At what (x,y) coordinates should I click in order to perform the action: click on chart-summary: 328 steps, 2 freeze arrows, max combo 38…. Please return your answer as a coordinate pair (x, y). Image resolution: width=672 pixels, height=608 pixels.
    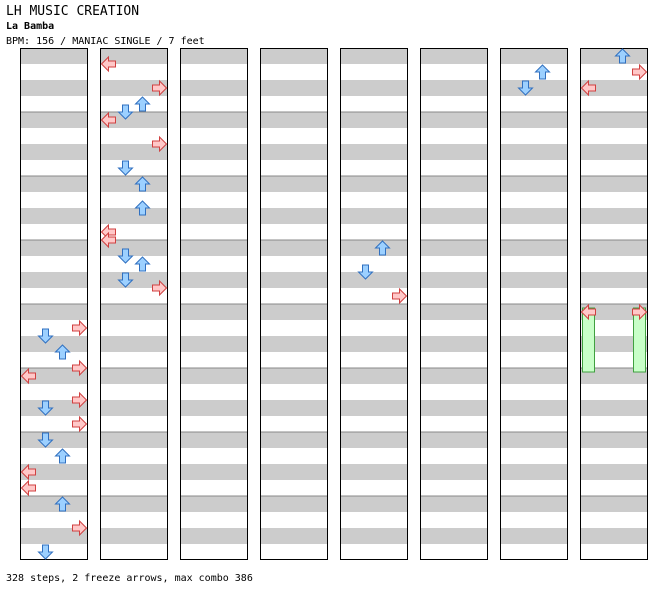
    Looking at the image, I should click on (129, 578).